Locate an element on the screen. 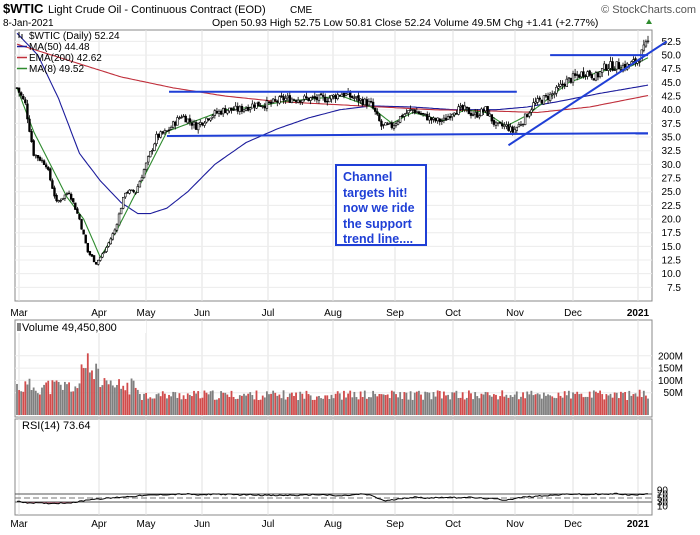 This screenshot has width=700, height=535. callout-line: Channel is located at coordinates (368, 177).